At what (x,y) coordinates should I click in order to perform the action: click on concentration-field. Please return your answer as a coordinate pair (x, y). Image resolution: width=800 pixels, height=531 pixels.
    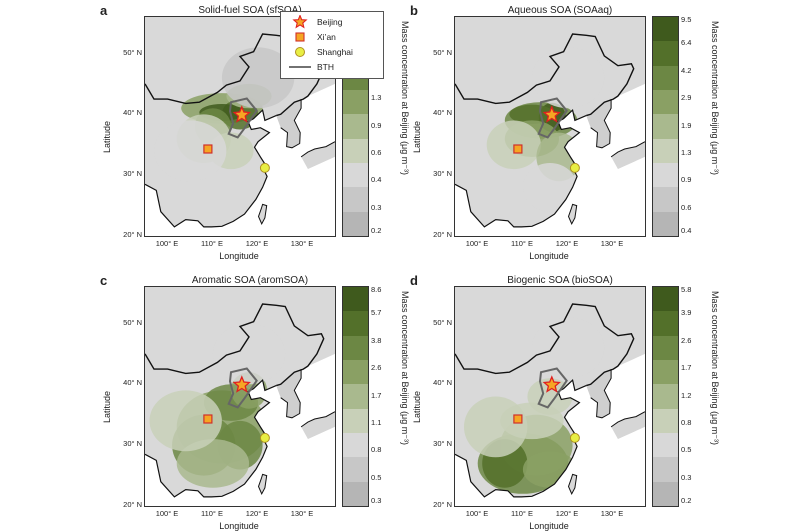
    Looking at the image, I should click on (534, 405).